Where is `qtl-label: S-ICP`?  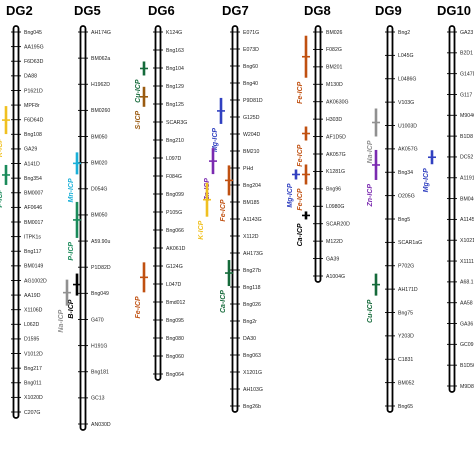
qtl-label: S-ICP is located at coordinates (138, 119).